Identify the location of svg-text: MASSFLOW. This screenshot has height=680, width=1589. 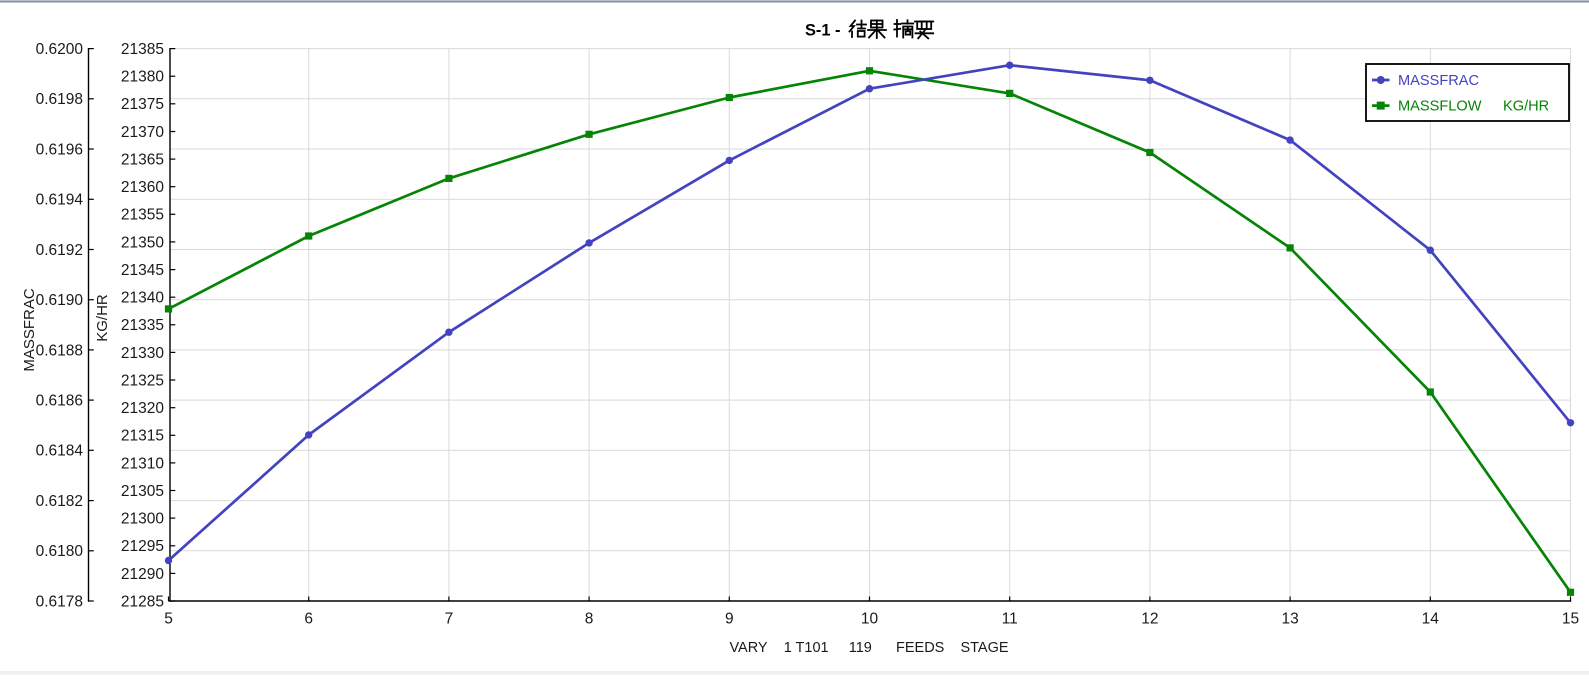
(1440, 107).